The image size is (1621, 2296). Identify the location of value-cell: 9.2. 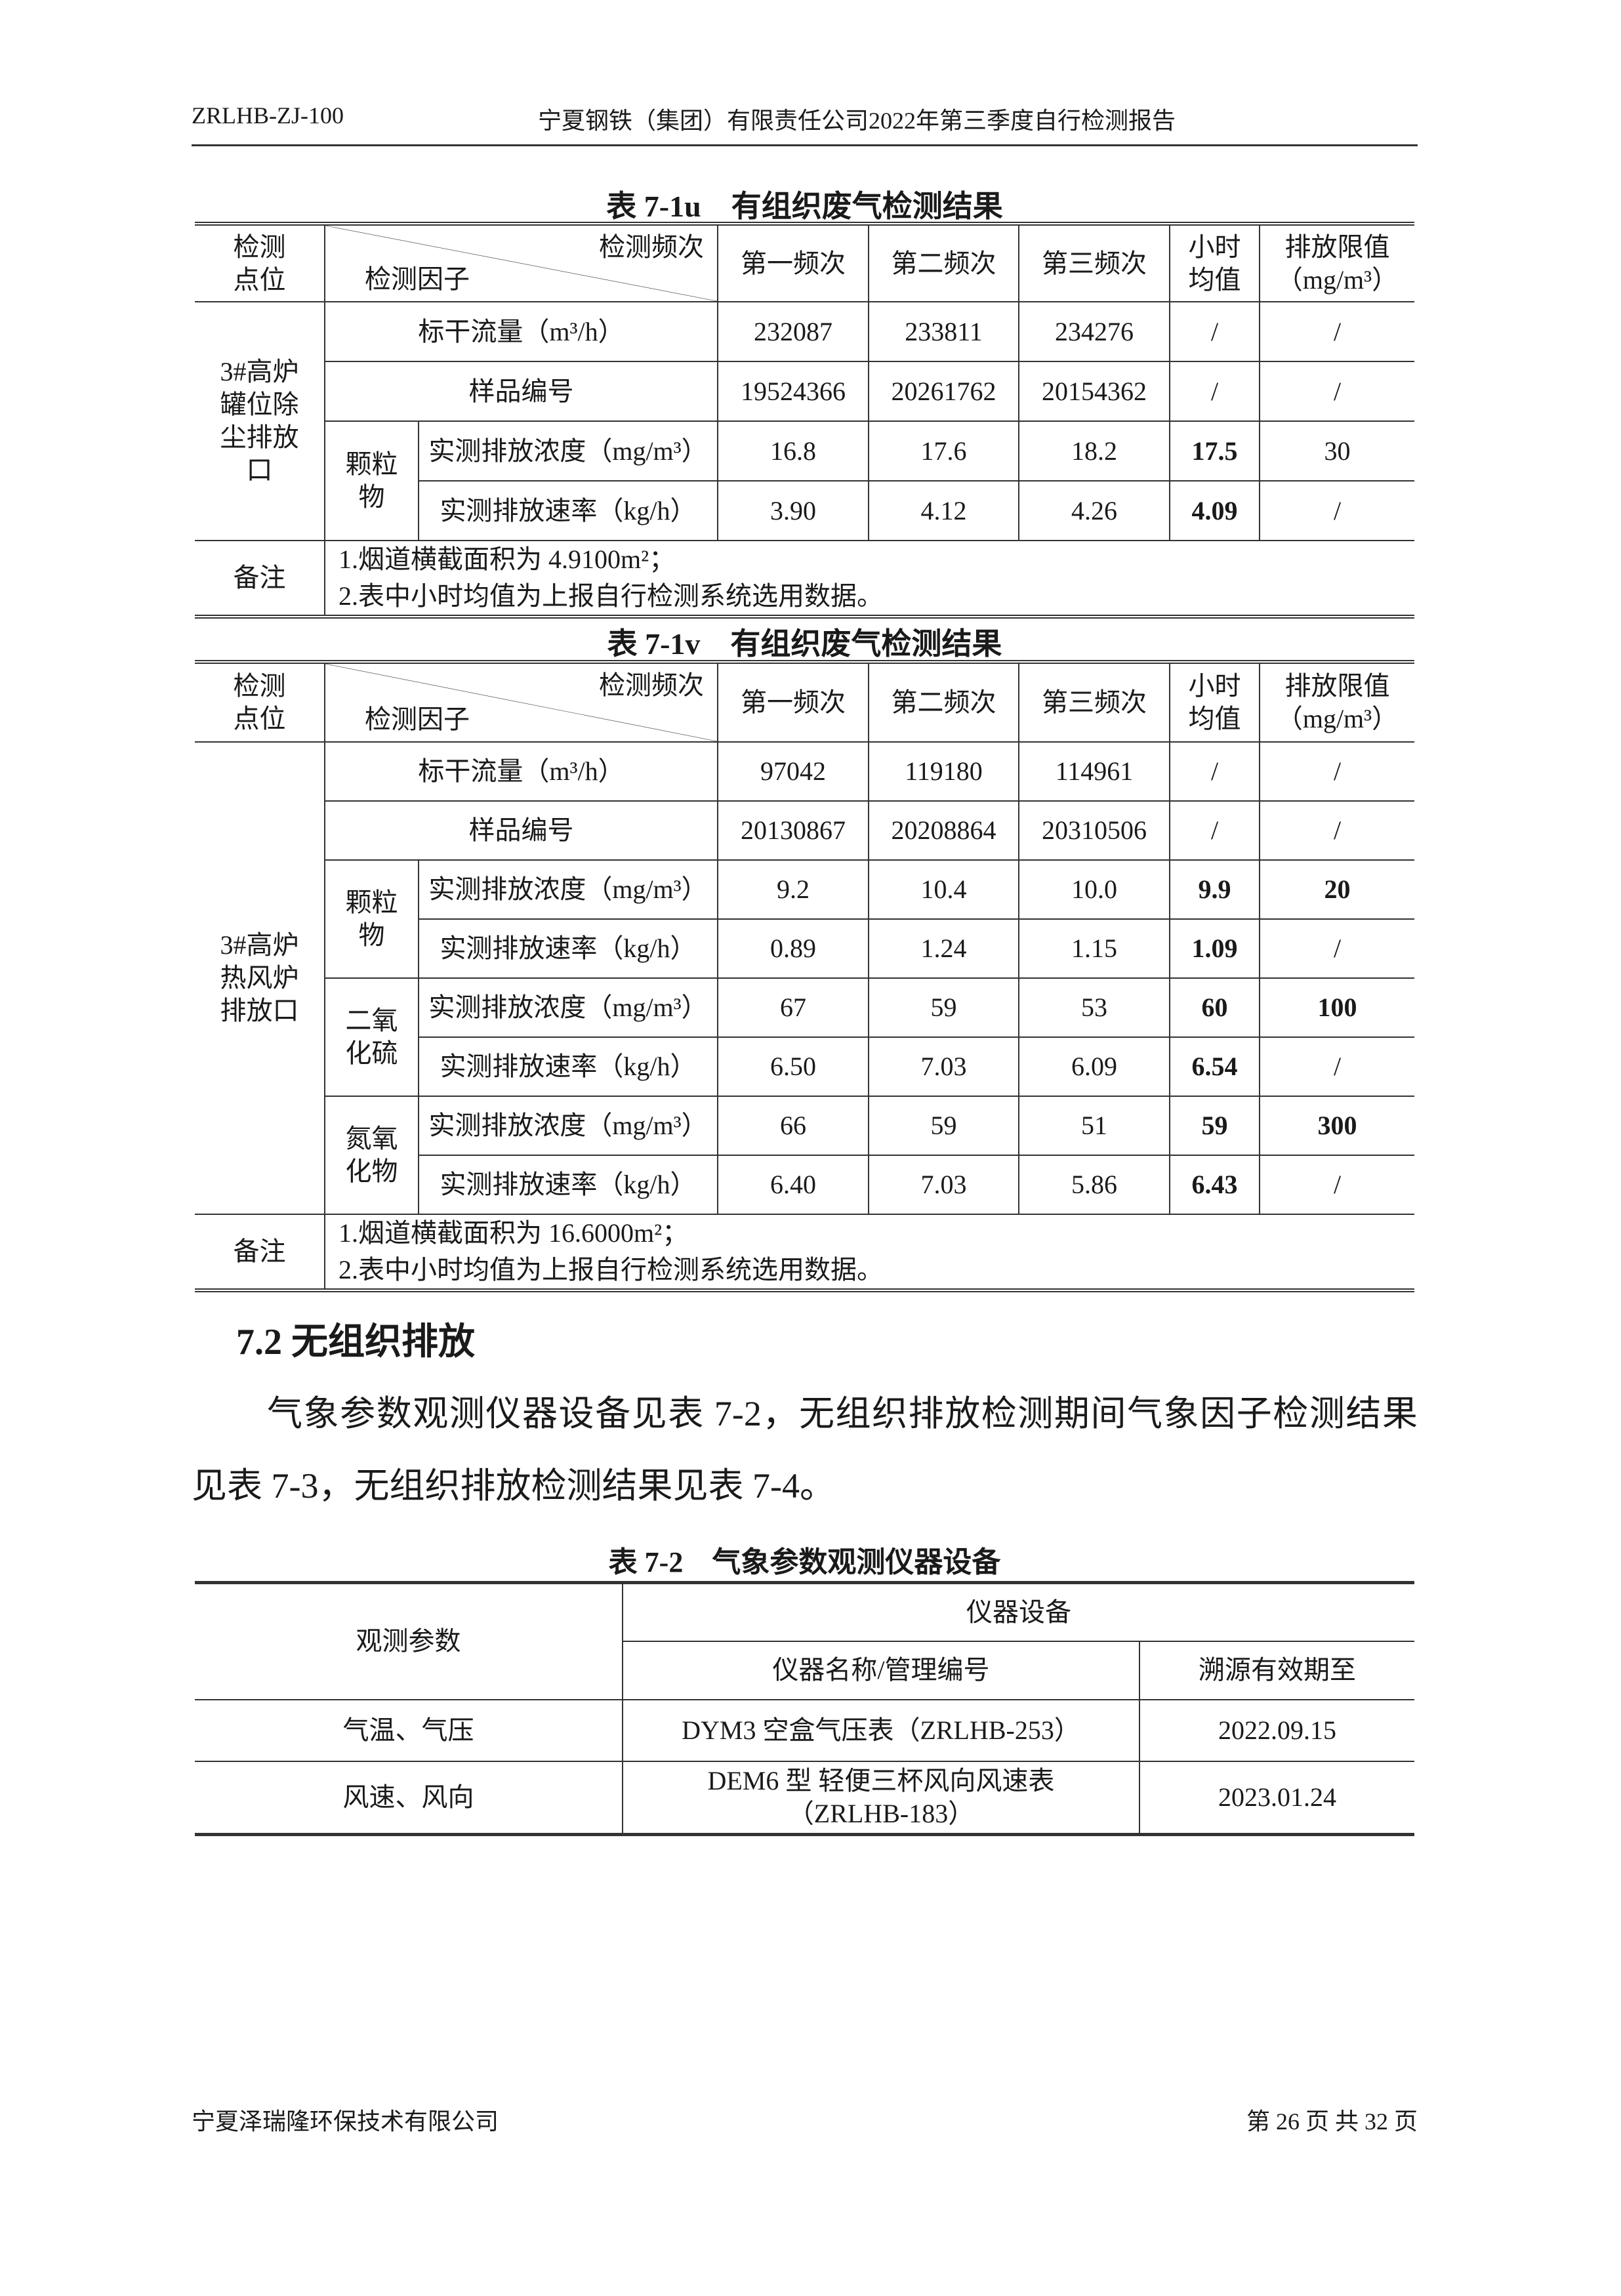
(793, 890).